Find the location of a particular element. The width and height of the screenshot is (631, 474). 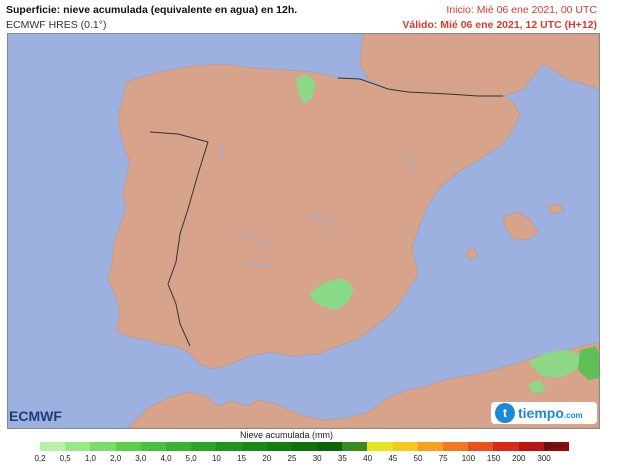

tiempo-icon: t is located at coordinates (505, 413).